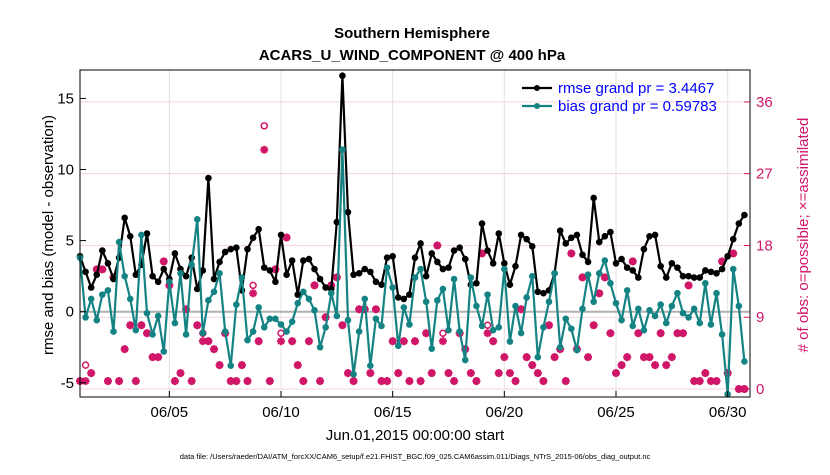 This screenshot has width=830, height=475. Describe the element at coordinates (448, 406) in the screenshot. I see `x-axis: 06/05 06/10 06/15 06/20 06/25 06/30` at that location.